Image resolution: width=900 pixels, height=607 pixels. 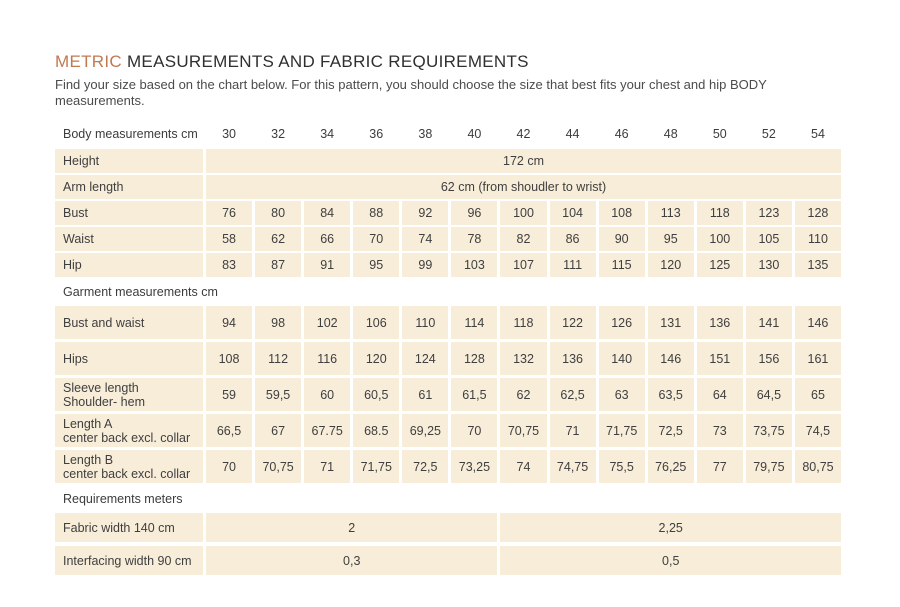 I want to click on value-cell: 88, so click(x=376, y=213).